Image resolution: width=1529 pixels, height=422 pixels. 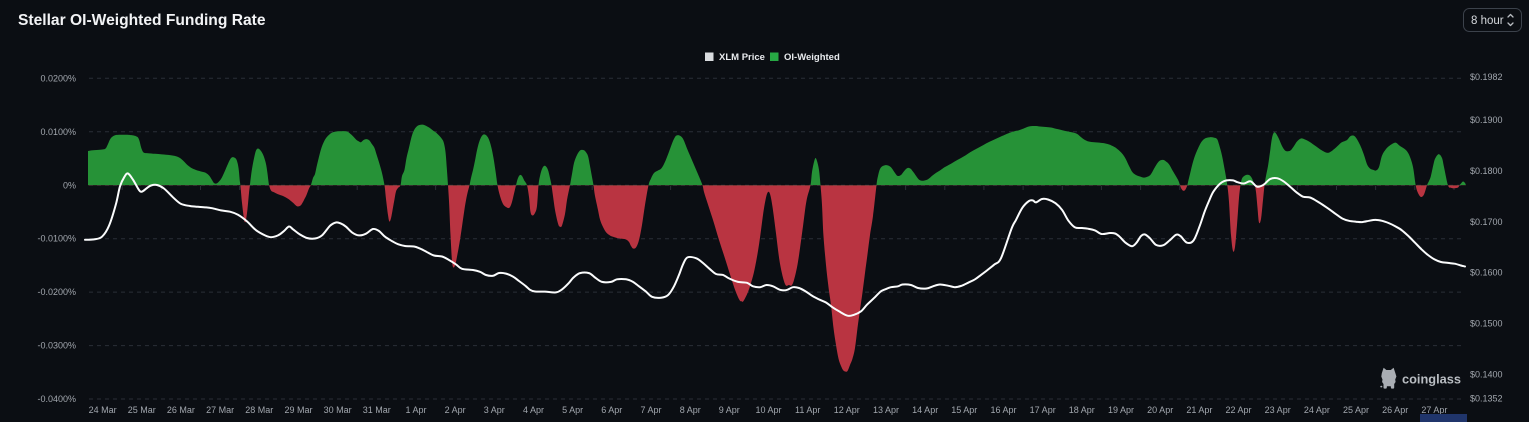 What do you see at coordinates (56, 239) in the screenshot?
I see `svg-text: -0.0100%` at bounding box center [56, 239].